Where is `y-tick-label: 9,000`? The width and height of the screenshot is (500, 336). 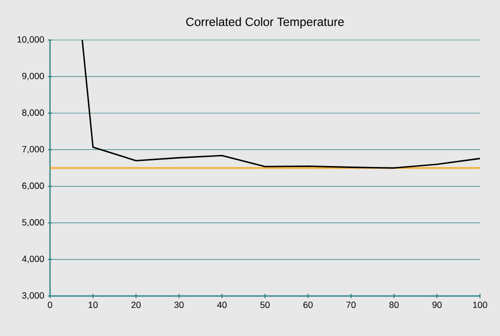
y-tick-label: 9,000 is located at coordinates (33, 76).